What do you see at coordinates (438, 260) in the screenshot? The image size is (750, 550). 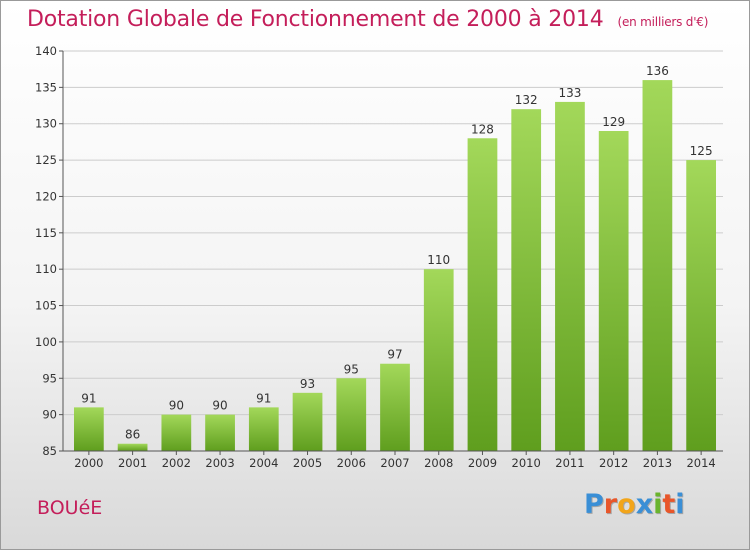 I see `value-label-2008: 110` at bounding box center [438, 260].